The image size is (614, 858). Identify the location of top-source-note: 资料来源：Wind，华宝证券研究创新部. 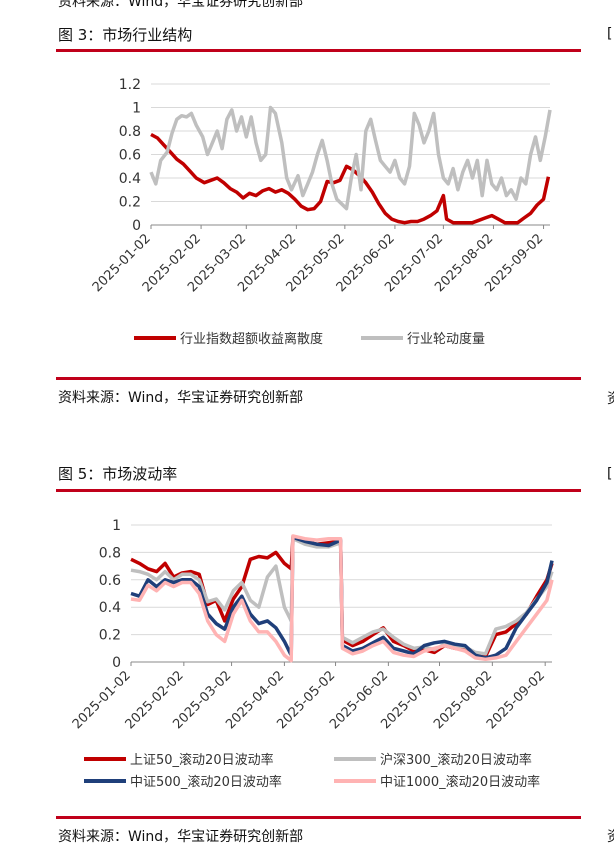
(181, 5).